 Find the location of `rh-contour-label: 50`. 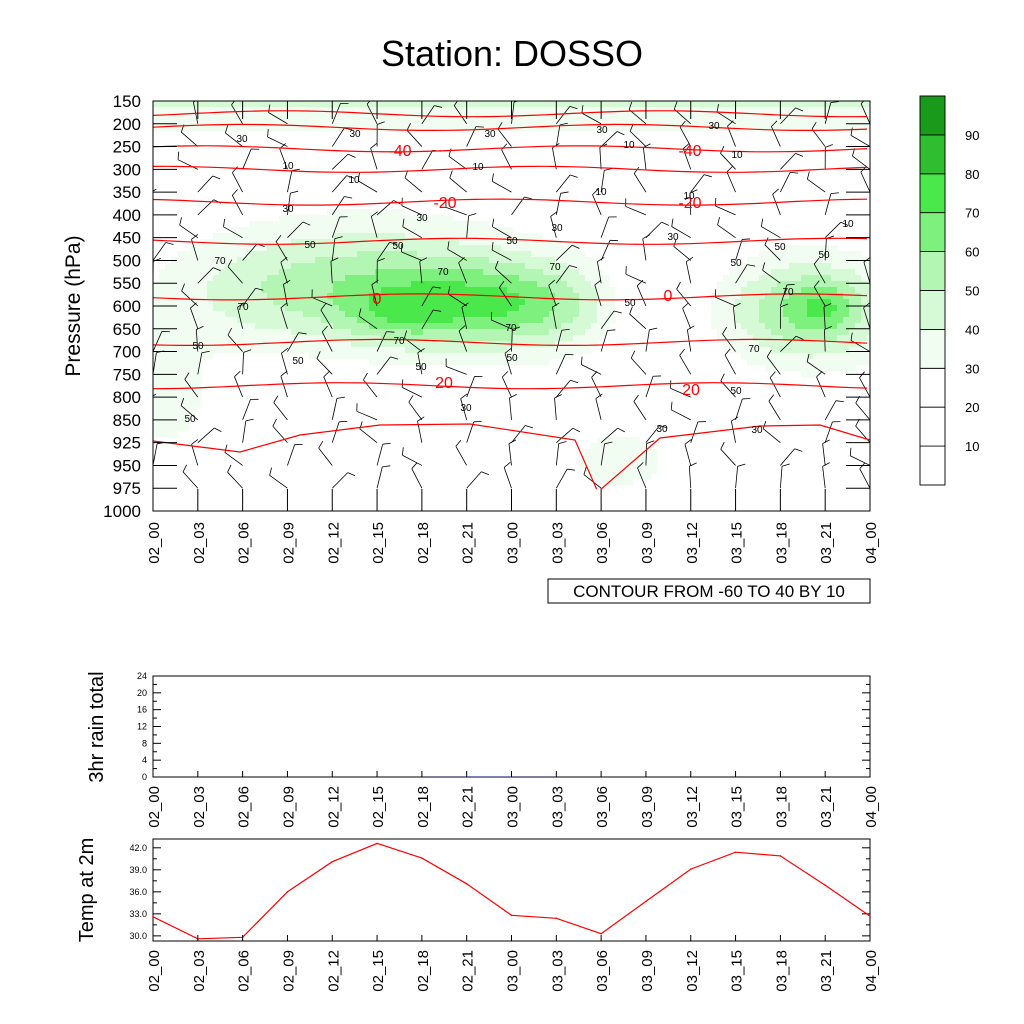

rh-contour-label: 50 is located at coordinates (310, 245).